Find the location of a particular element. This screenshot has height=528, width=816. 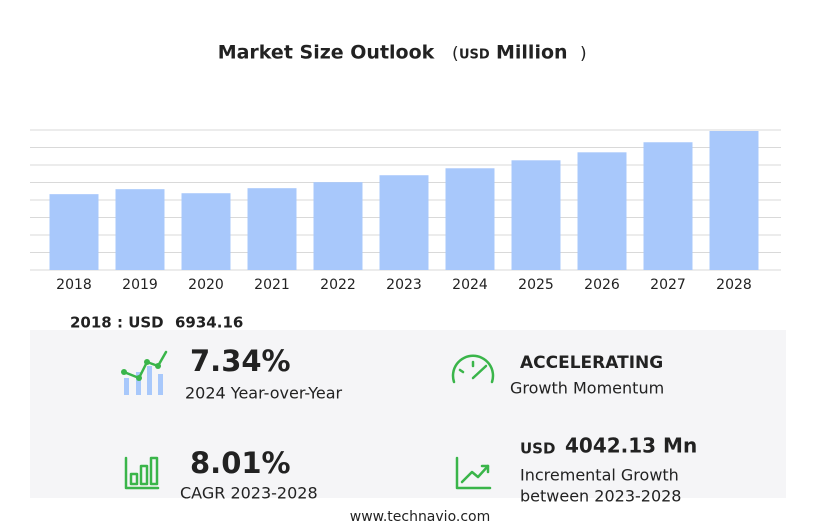

momentum-value: ACCELERATING is located at coordinates (591, 363).